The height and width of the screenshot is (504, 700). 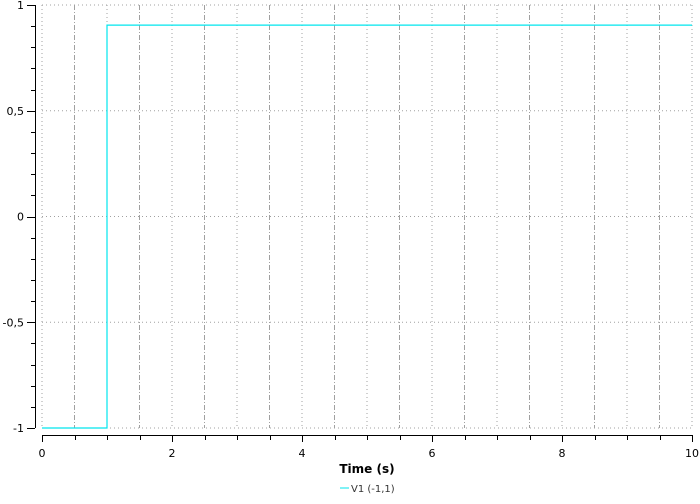 I want to click on y-tick-label: 0, so click(x=20, y=217).